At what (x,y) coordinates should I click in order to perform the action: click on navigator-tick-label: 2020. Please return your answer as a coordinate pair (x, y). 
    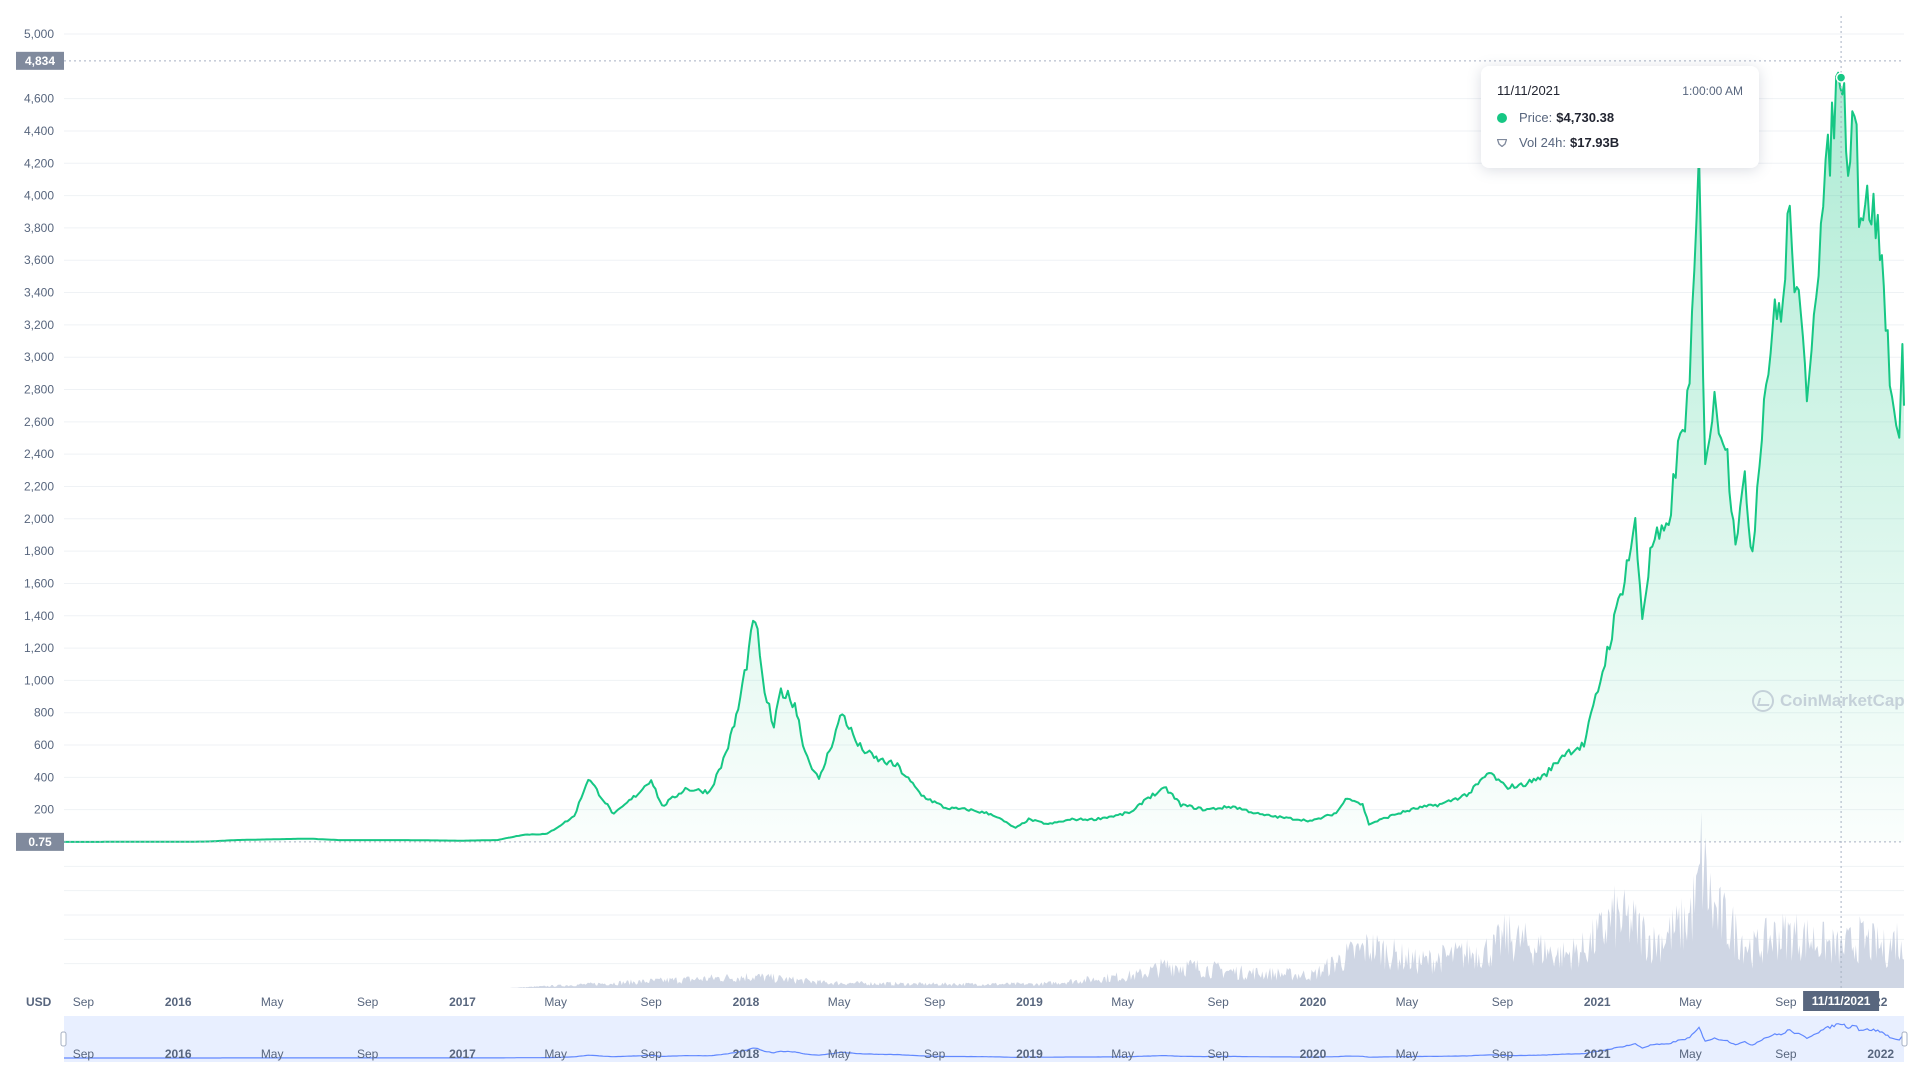
    Looking at the image, I should click on (1313, 1054).